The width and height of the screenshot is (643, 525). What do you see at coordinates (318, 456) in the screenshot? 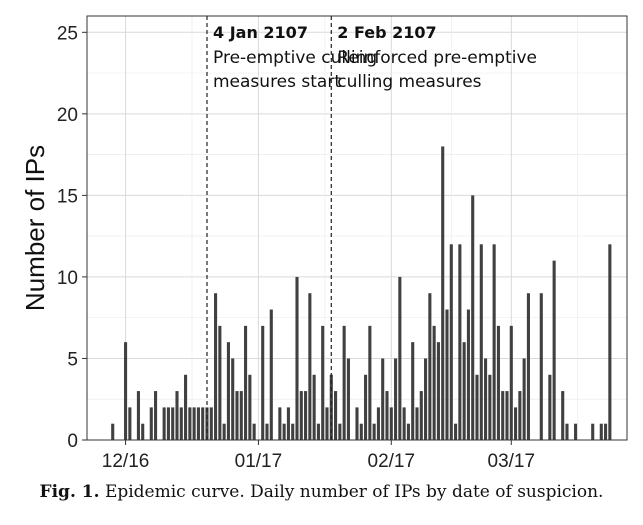
I see `x-axis: 12/16 01/17 02/17 03/17` at bounding box center [318, 456].